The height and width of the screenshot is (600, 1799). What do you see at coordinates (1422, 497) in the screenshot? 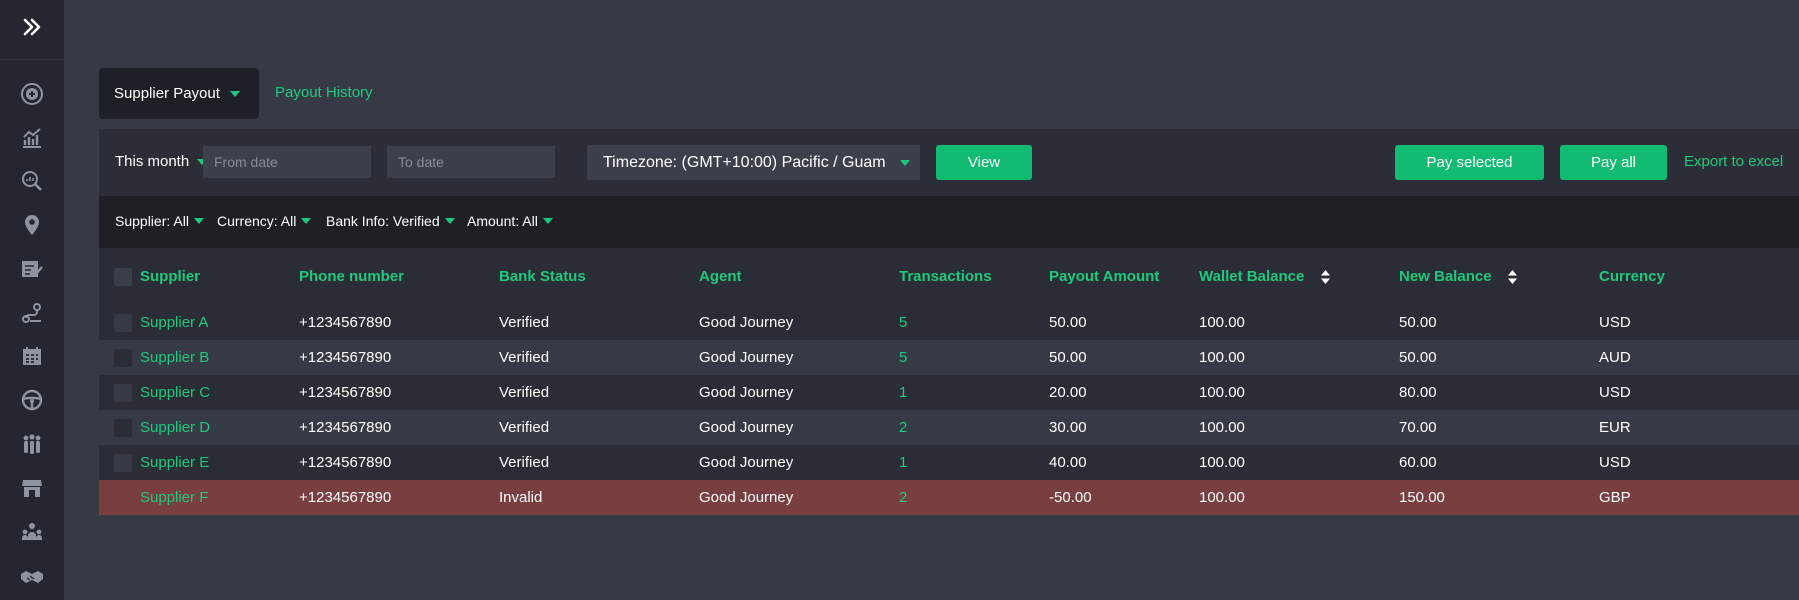
I see `new-balance-cell: 150.00` at bounding box center [1422, 497].